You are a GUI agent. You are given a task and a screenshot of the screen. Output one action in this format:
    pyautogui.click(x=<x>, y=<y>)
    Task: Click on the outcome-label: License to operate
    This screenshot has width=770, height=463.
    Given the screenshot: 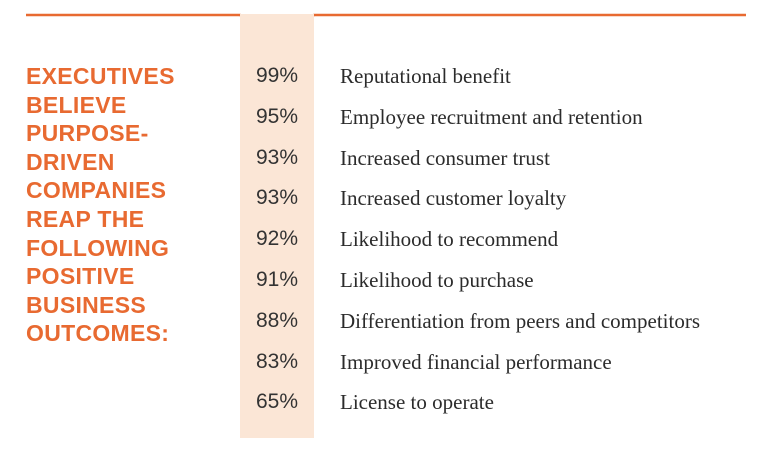 What is the action you would take?
    pyautogui.click(x=417, y=402)
    